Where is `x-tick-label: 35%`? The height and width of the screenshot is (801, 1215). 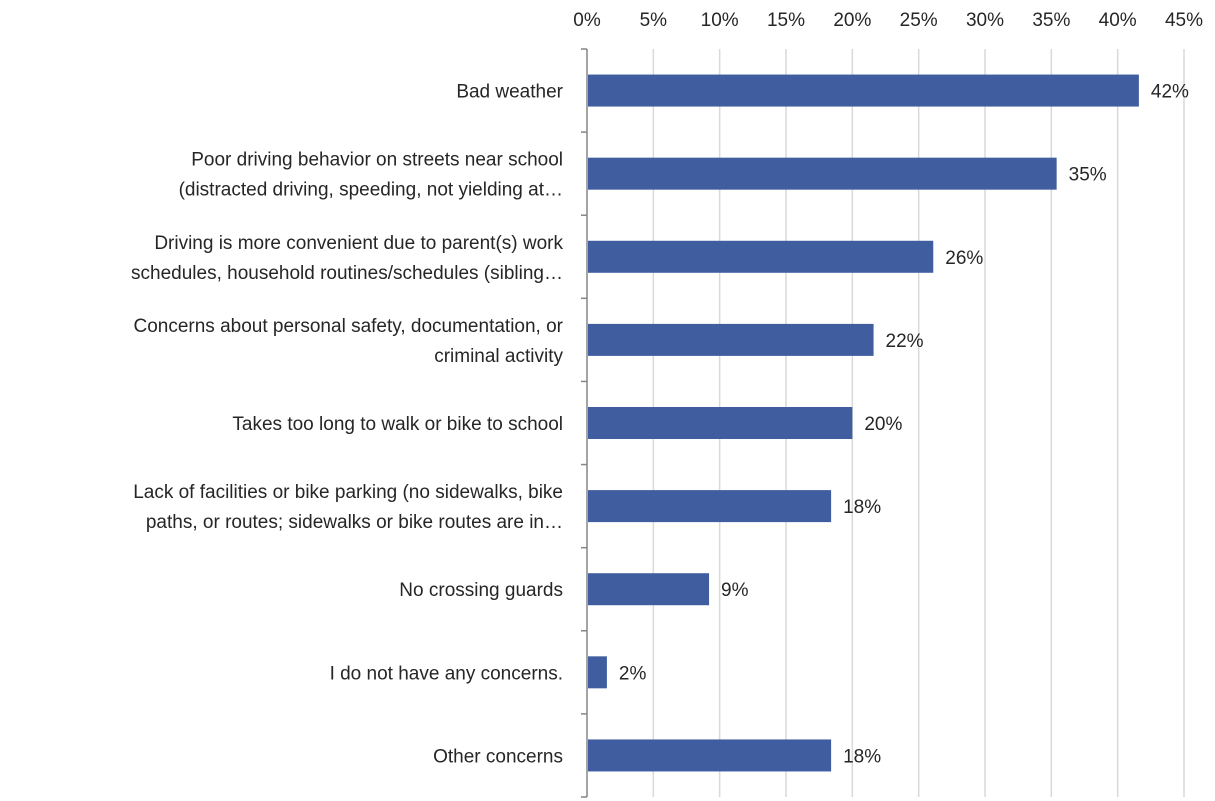
x-tick-label: 35% is located at coordinates (1051, 20).